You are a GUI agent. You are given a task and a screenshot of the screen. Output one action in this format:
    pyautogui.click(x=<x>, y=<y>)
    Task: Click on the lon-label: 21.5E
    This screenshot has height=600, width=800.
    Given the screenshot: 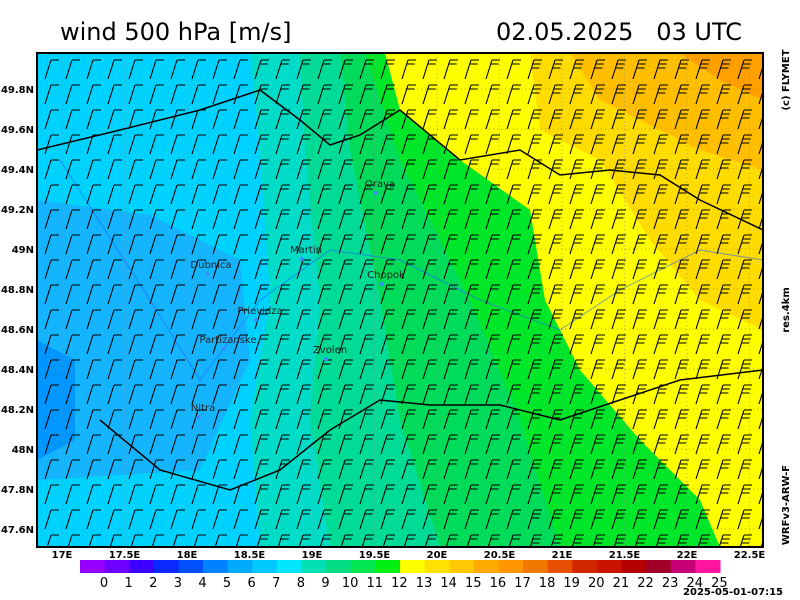 What is the action you would take?
    pyautogui.click(x=625, y=555)
    